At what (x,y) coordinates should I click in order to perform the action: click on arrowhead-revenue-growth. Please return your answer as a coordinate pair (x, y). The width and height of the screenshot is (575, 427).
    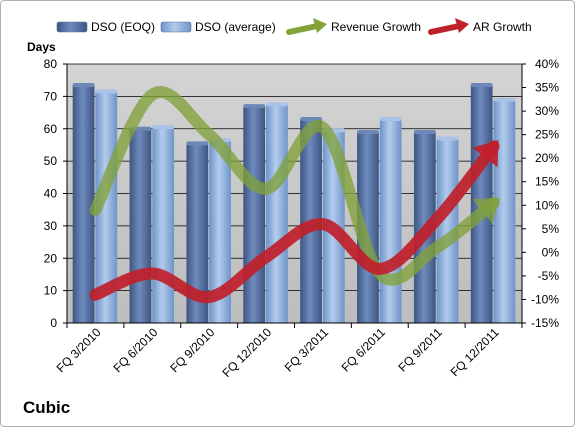
    Looking at the image, I should click on (486, 211).